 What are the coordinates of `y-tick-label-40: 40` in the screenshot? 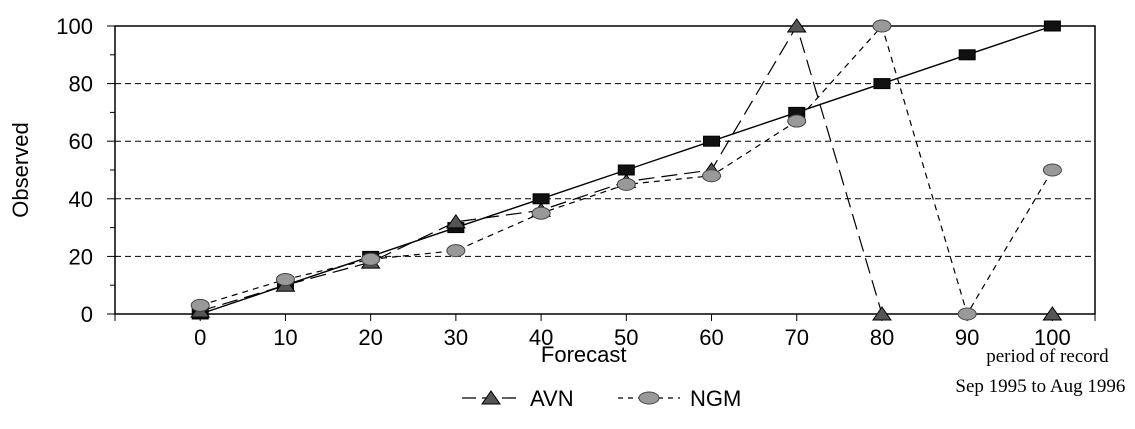 It's located at (81, 199).